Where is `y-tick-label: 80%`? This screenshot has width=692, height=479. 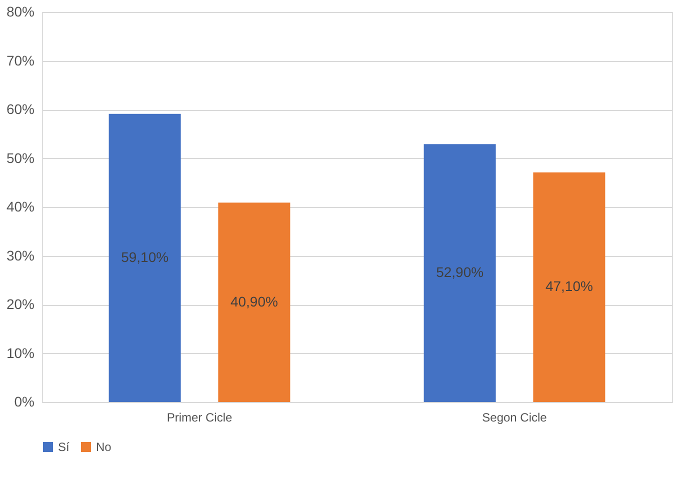
y-tick-label: 80% is located at coordinates (20, 12).